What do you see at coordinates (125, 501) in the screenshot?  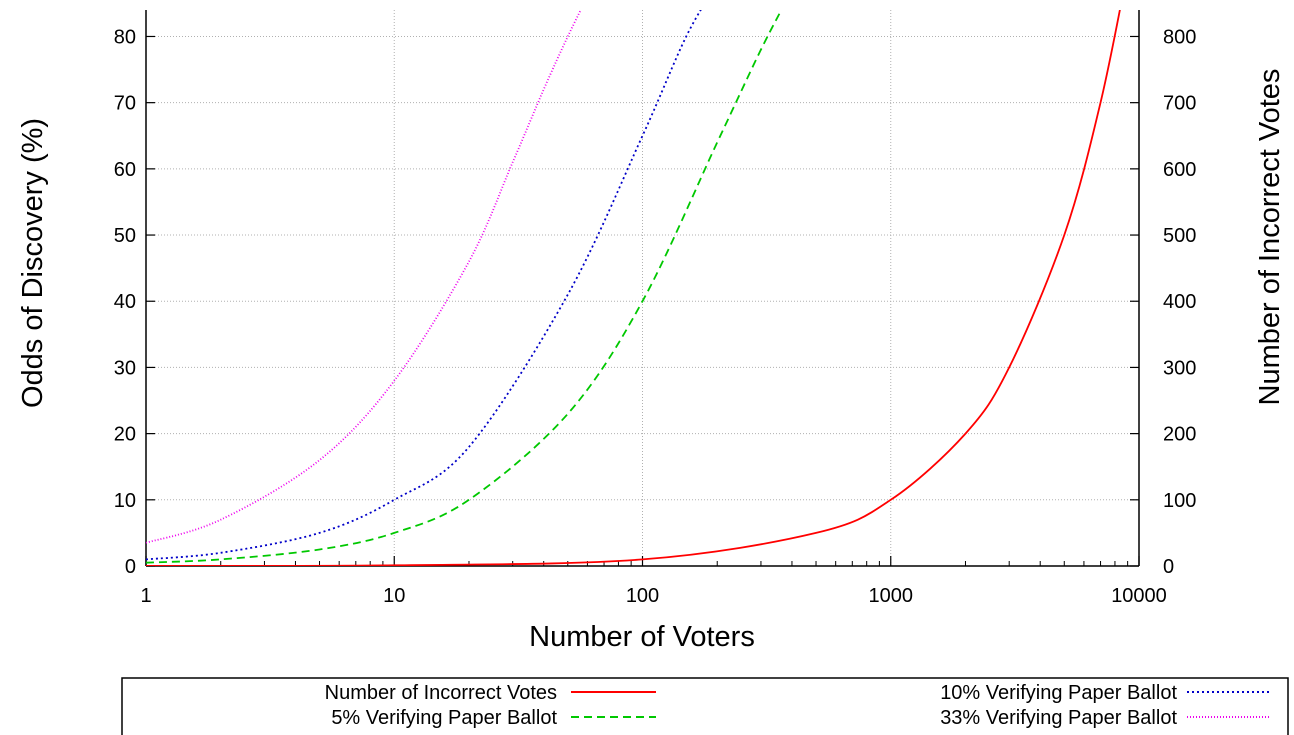 I see `y-tick-label: 10` at bounding box center [125, 501].